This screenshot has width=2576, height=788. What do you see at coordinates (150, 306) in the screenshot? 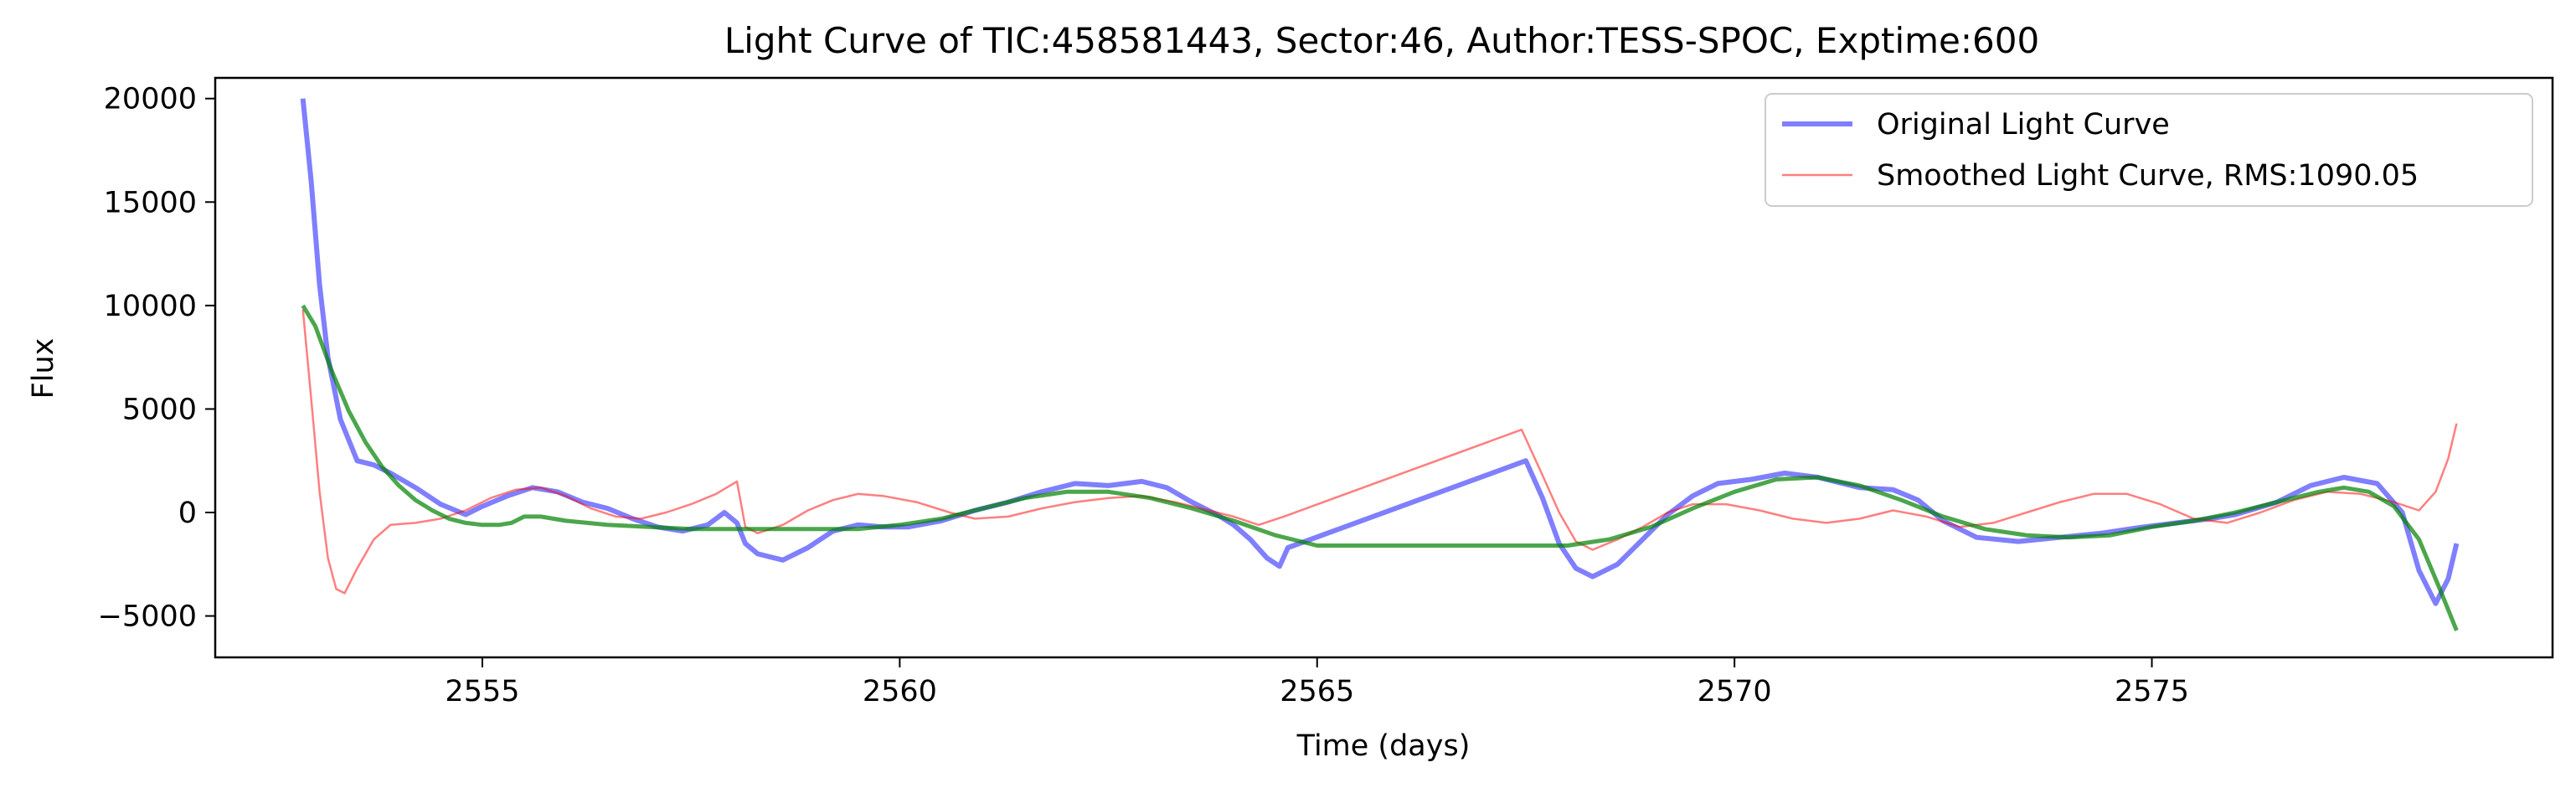
I see `y-tick-label: 10000` at bounding box center [150, 306].